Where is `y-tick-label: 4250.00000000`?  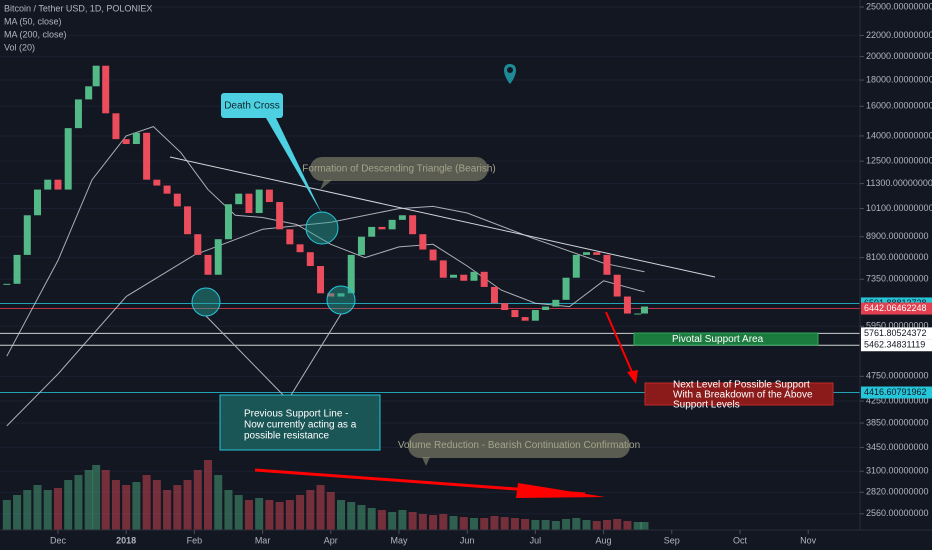
y-tick-label: 4250.00000000 is located at coordinates (897, 400).